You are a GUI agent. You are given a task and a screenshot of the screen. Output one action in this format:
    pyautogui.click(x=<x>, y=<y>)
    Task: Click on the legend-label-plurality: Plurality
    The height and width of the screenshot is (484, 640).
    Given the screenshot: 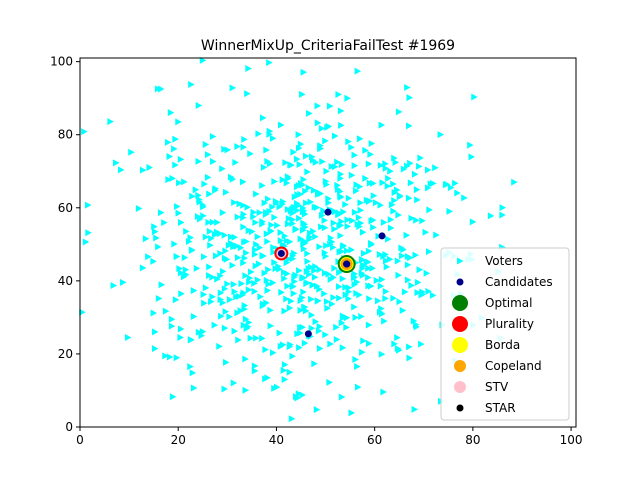 What is the action you would take?
    pyautogui.click(x=509, y=324)
    